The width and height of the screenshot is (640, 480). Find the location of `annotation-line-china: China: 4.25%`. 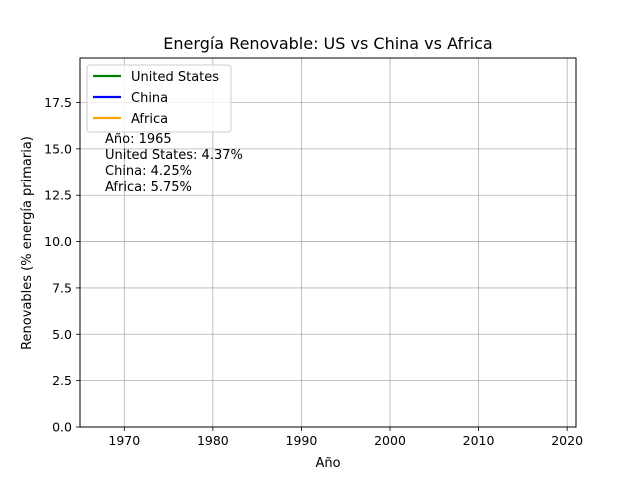

annotation-line-china: China: 4.25% is located at coordinates (148, 171).